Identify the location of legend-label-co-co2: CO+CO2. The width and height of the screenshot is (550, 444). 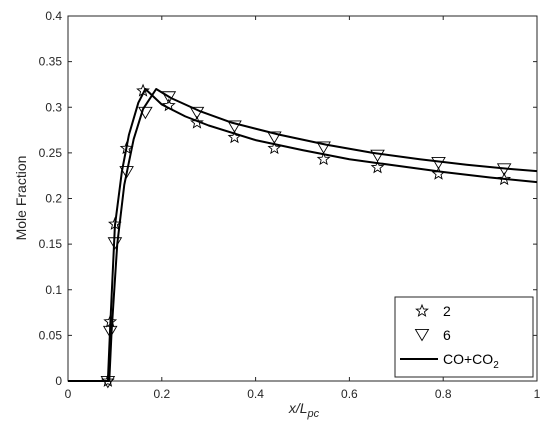
(471, 361).